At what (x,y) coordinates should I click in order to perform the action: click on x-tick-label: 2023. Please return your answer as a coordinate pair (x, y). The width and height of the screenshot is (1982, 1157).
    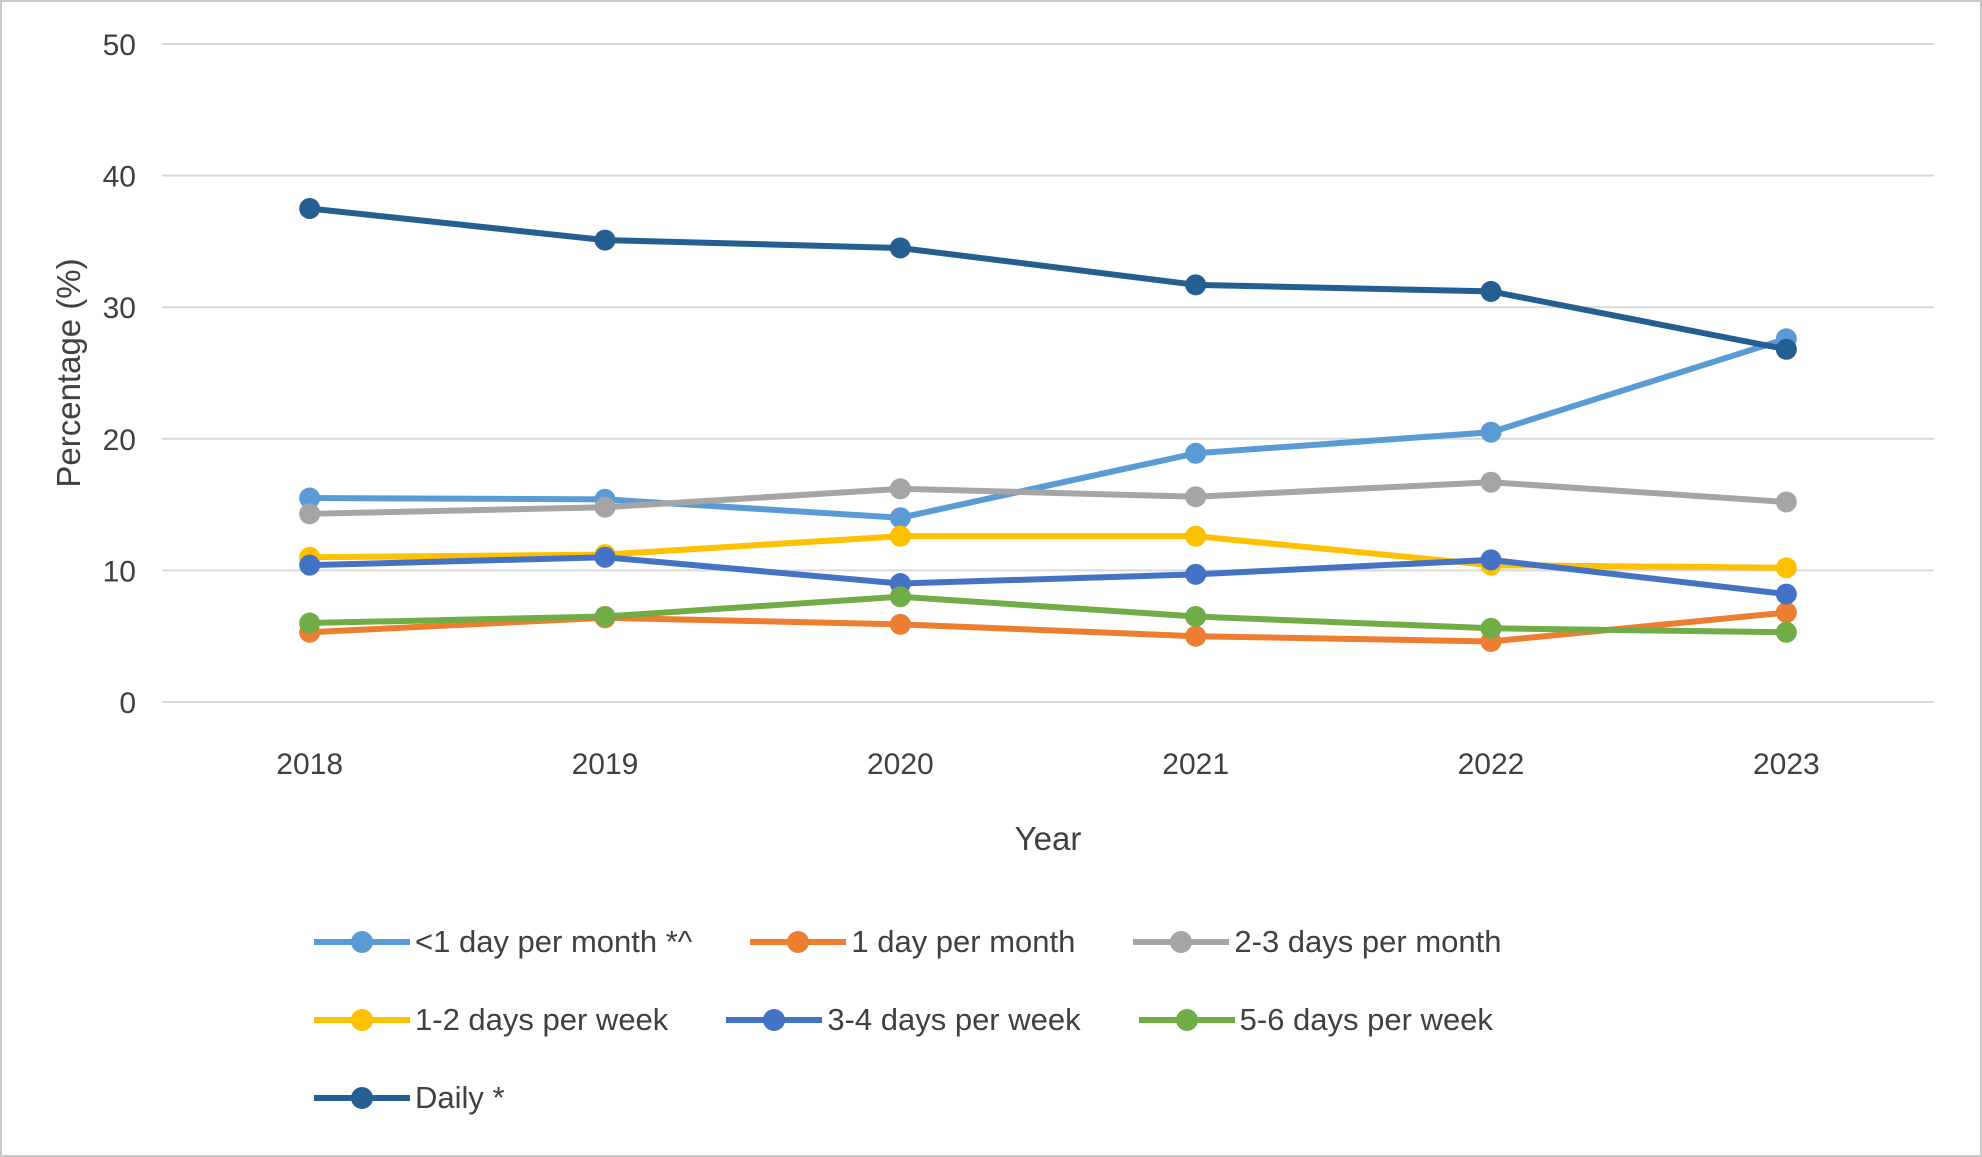
    Looking at the image, I should click on (1786, 764).